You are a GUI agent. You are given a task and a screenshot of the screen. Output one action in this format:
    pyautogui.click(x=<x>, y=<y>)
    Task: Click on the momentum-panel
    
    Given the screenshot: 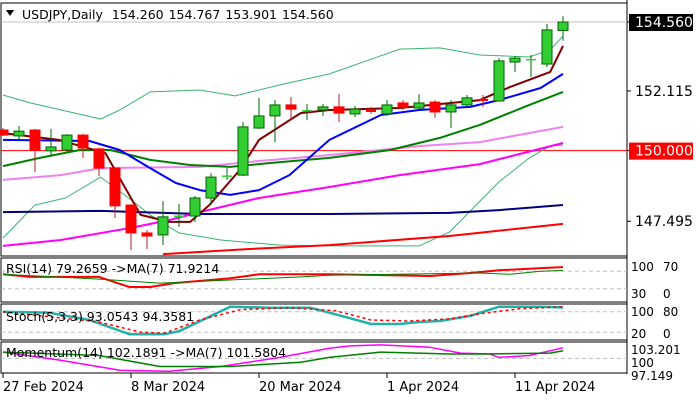 What is the action you would take?
    pyautogui.click(x=314, y=358)
    